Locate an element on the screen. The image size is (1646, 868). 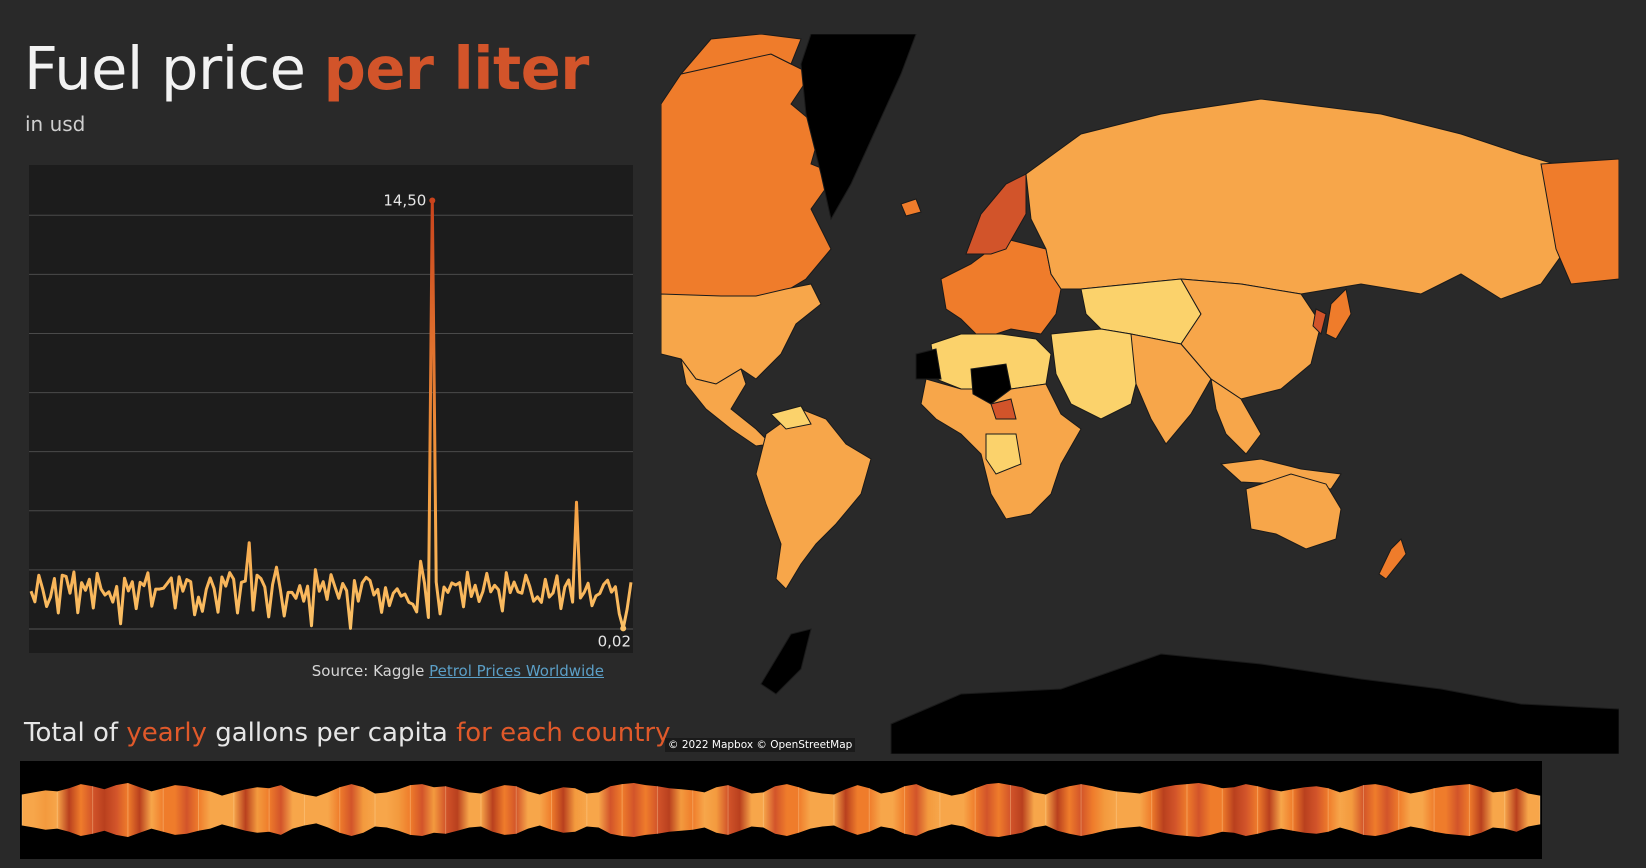
source-prefix: Source: Kaggle is located at coordinates (368, 671).